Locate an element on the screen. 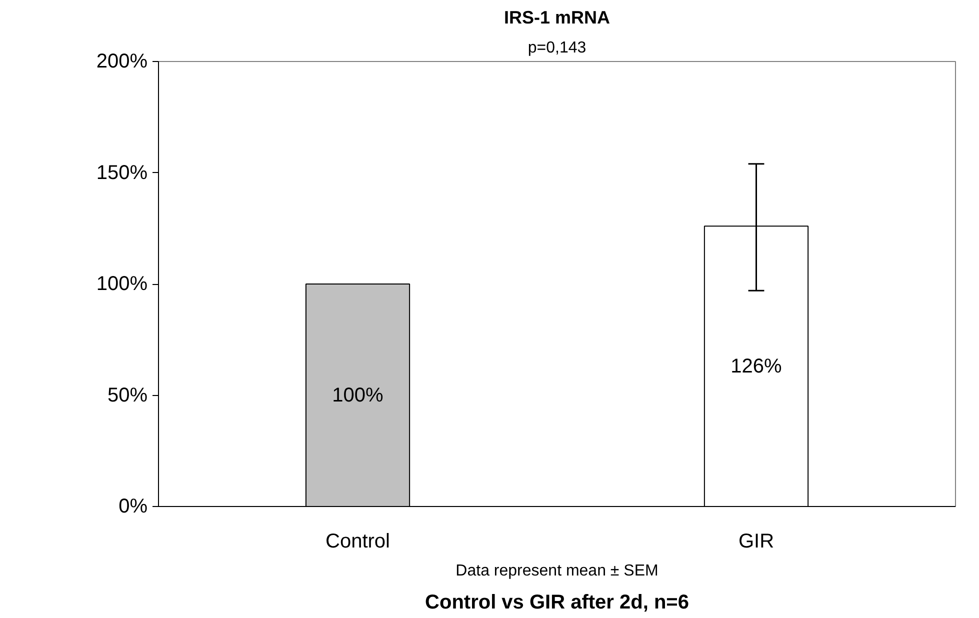 This screenshot has height=618, width=979. data-label: 126% is located at coordinates (756, 366).